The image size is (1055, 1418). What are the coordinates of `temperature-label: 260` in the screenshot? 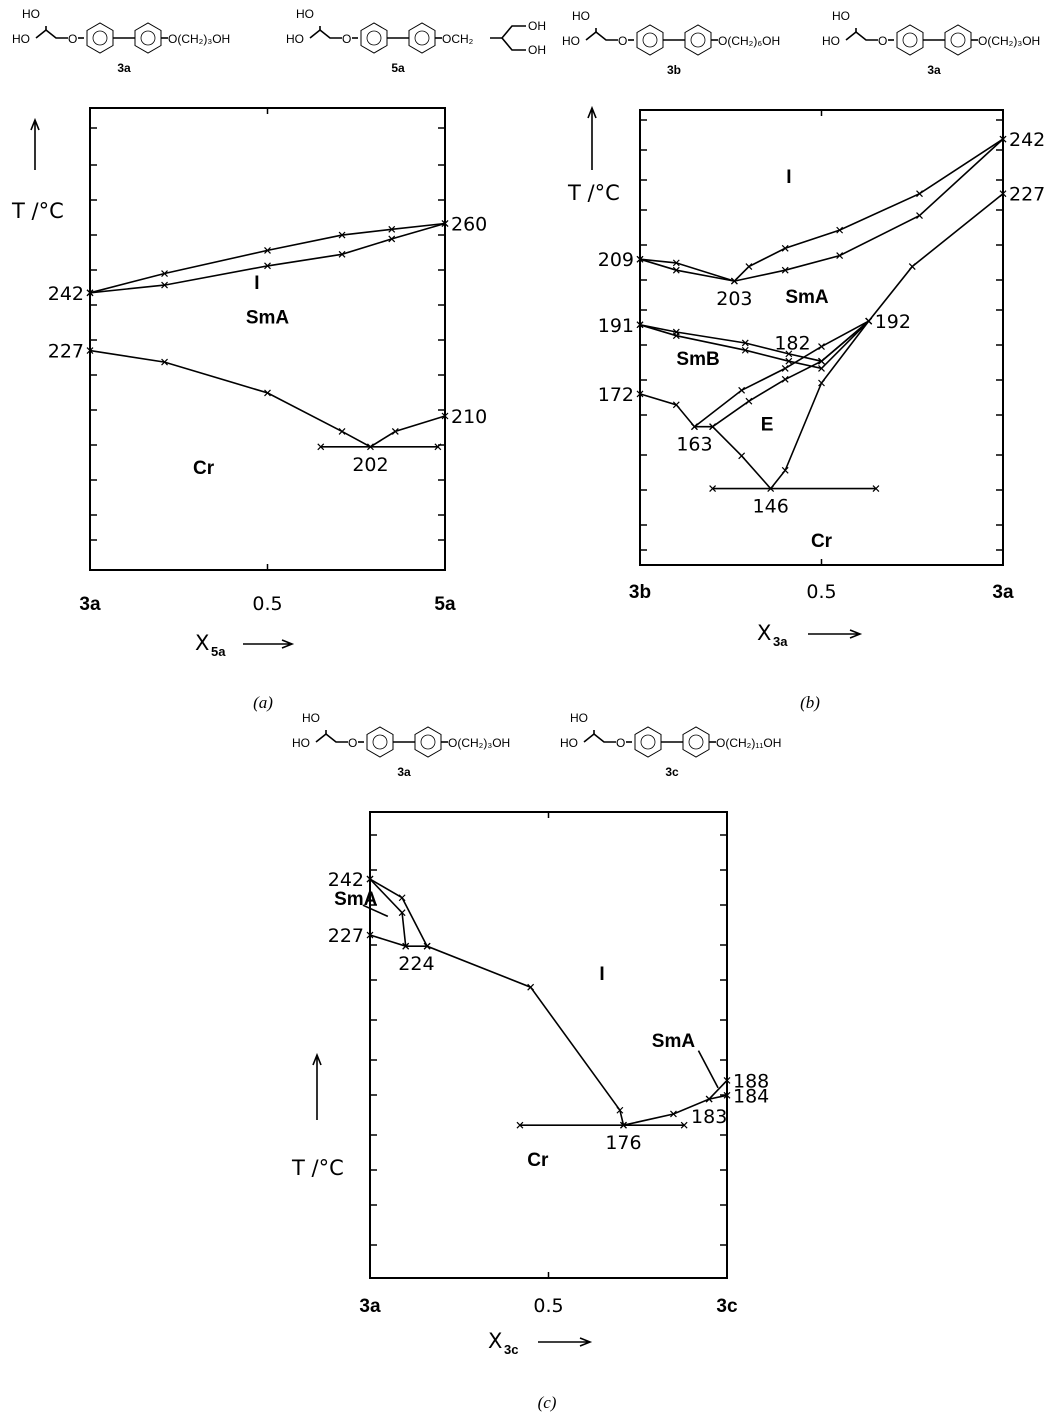 It's located at (469, 225).